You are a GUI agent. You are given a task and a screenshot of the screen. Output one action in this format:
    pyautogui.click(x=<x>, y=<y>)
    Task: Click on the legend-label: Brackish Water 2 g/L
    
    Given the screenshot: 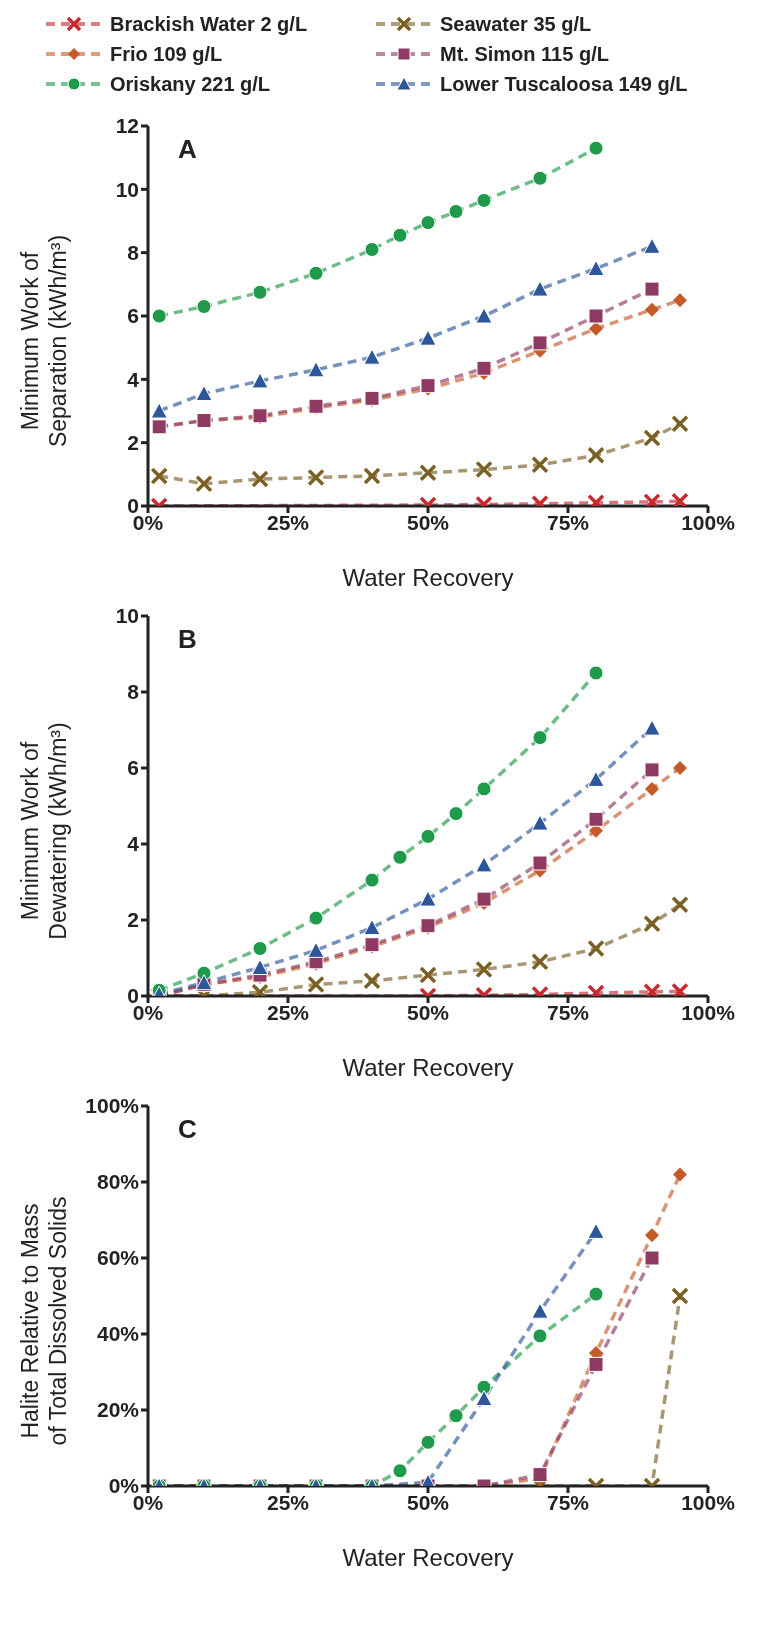 What is the action you would take?
    pyautogui.click(x=209, y=24)
    